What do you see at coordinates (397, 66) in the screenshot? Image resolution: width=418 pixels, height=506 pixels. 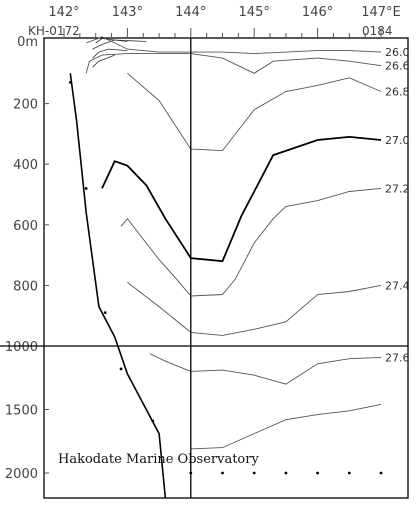 I see `isopleth-label: 26.6` at bounding box center [397, 66].